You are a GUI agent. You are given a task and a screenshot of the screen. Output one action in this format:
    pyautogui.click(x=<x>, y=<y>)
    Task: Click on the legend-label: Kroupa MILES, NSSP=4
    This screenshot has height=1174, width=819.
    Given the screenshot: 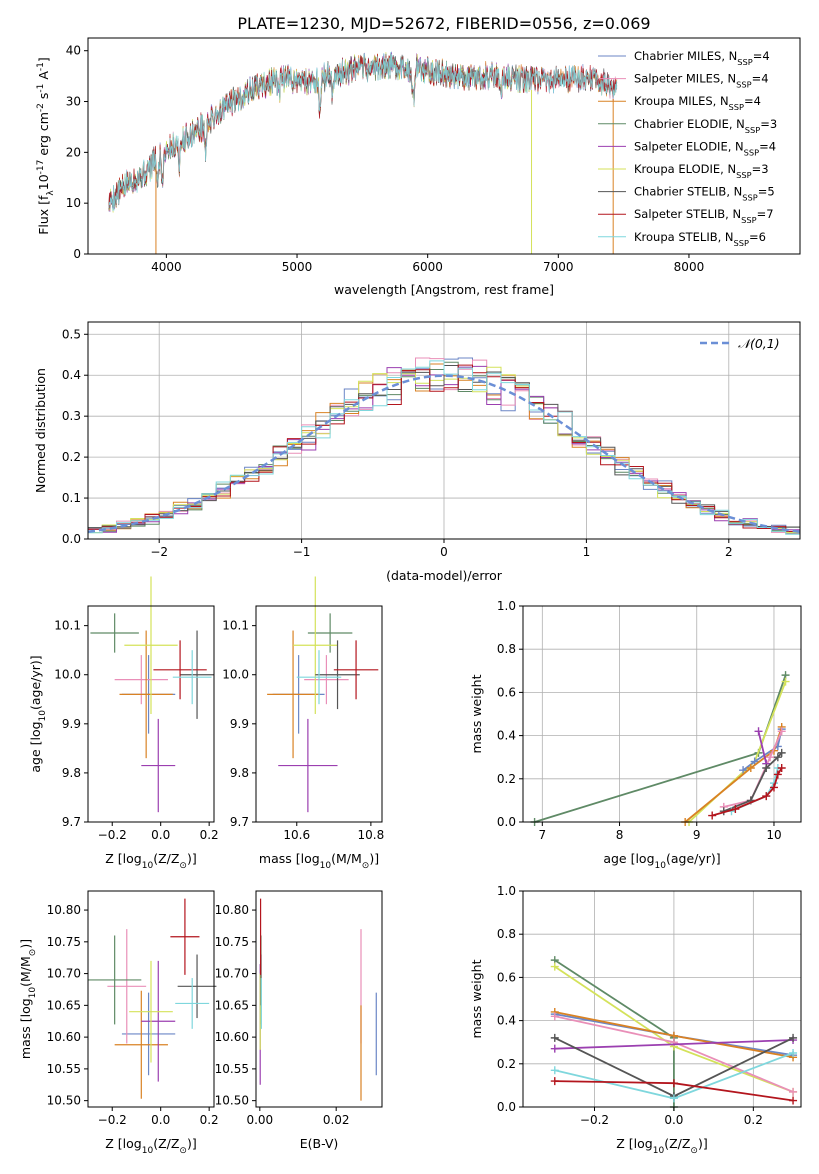 What is the action you would take?
    pyautogui.click(x=697, y=103)
    